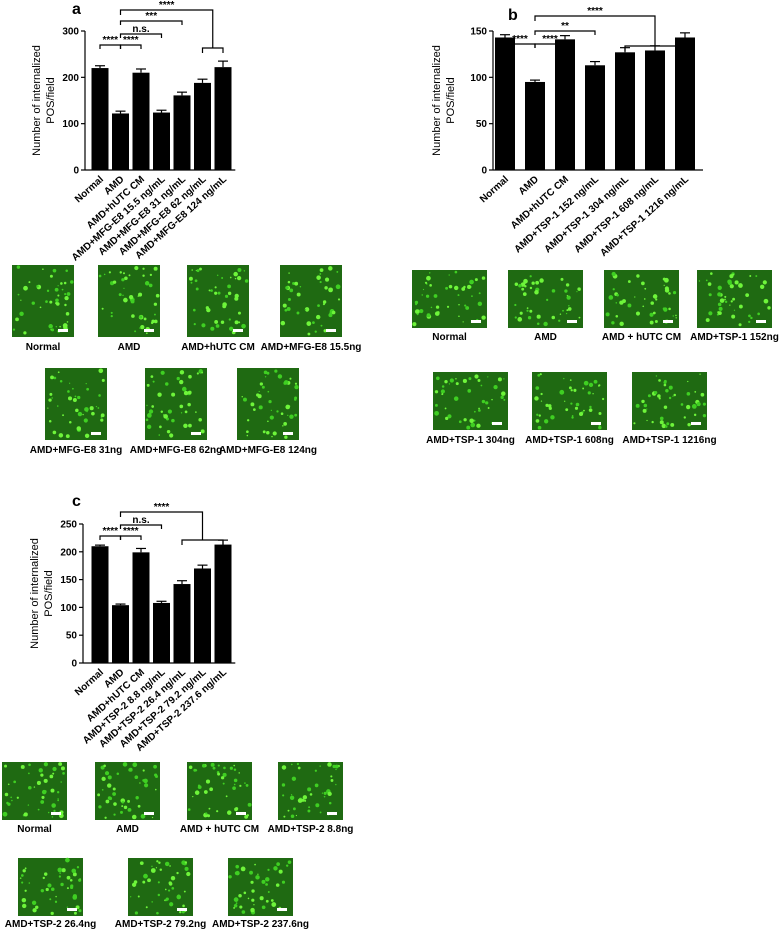 Image resolution: width=784 pixels, height=935 pixels. I want to click on significance-bracket, so click(141, 35).